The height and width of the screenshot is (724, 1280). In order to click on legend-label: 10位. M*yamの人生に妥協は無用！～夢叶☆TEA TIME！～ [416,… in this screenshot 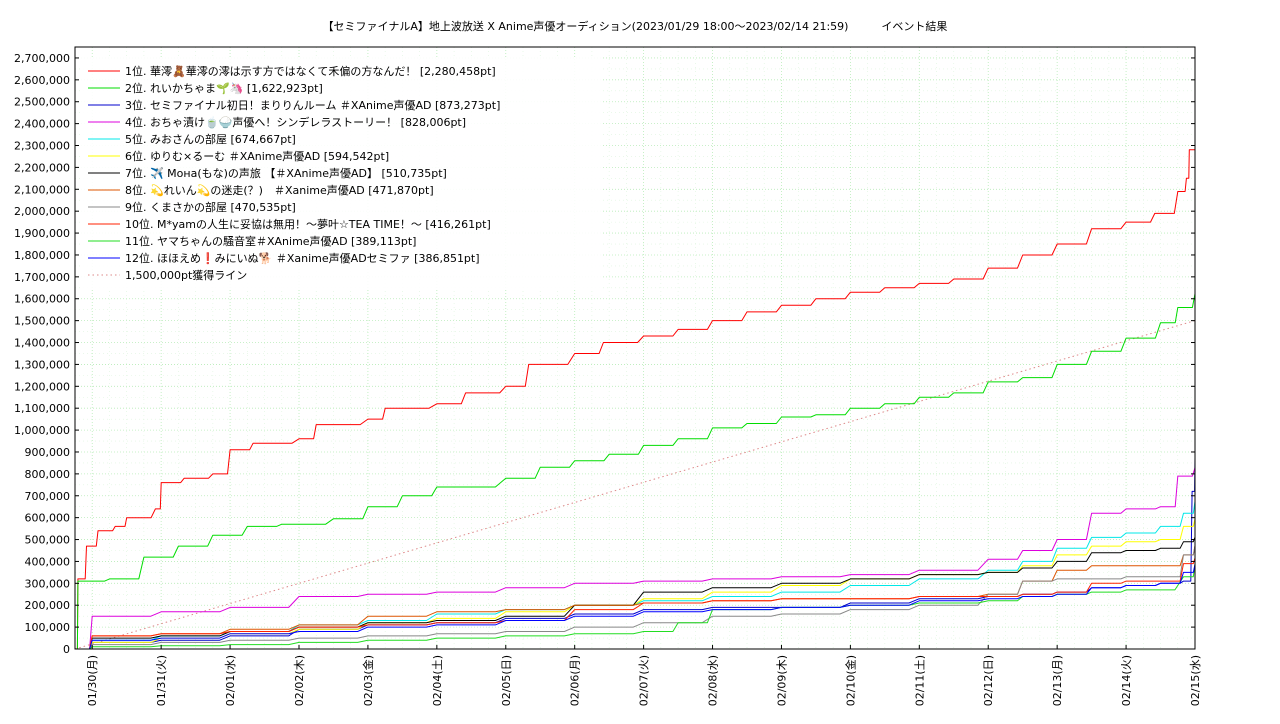, I will do `click(308, 224)`.